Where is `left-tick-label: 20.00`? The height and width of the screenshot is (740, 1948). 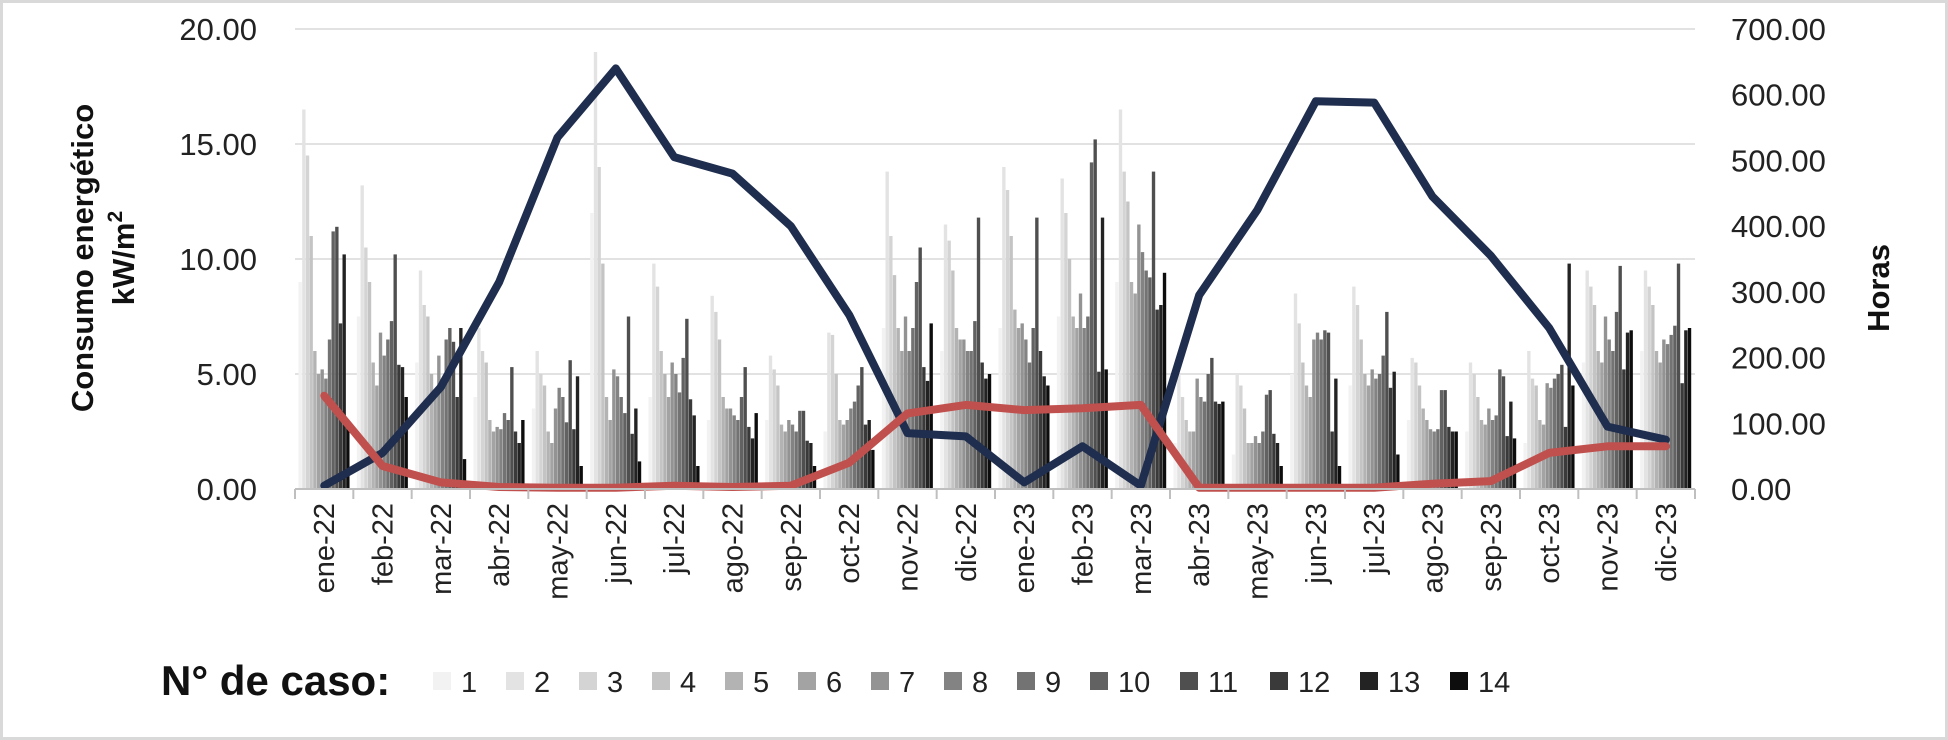
left-tick-label: 20.00 is located at coordinates (218, 29).